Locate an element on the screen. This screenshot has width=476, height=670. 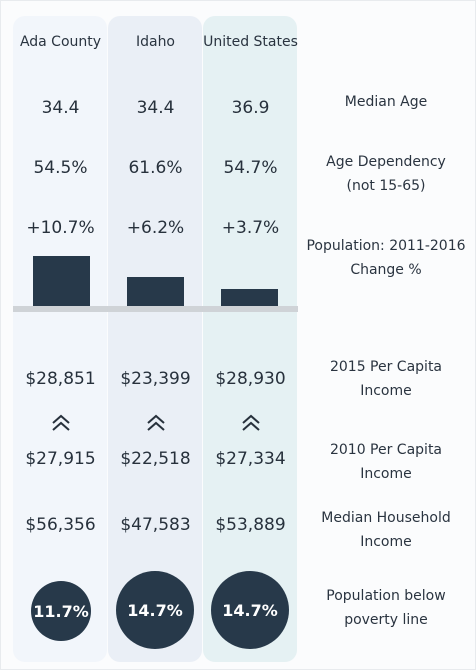
income-2010-idaho: $22,518 is located at coordinates (155, 459).